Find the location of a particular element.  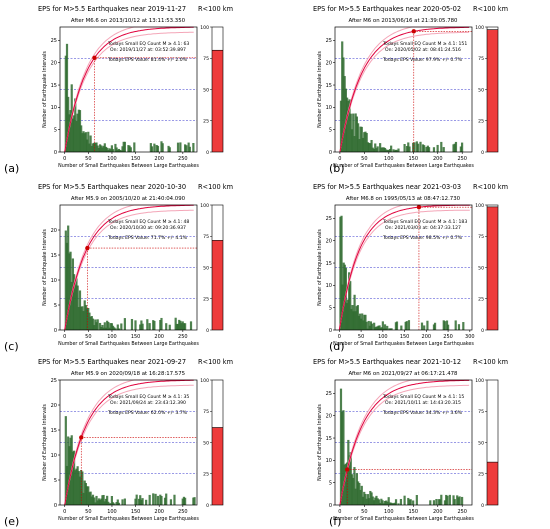

date-annotation: On: 2020/10/30 at: 09:20:36.937 is located at coordinates (148, 228).